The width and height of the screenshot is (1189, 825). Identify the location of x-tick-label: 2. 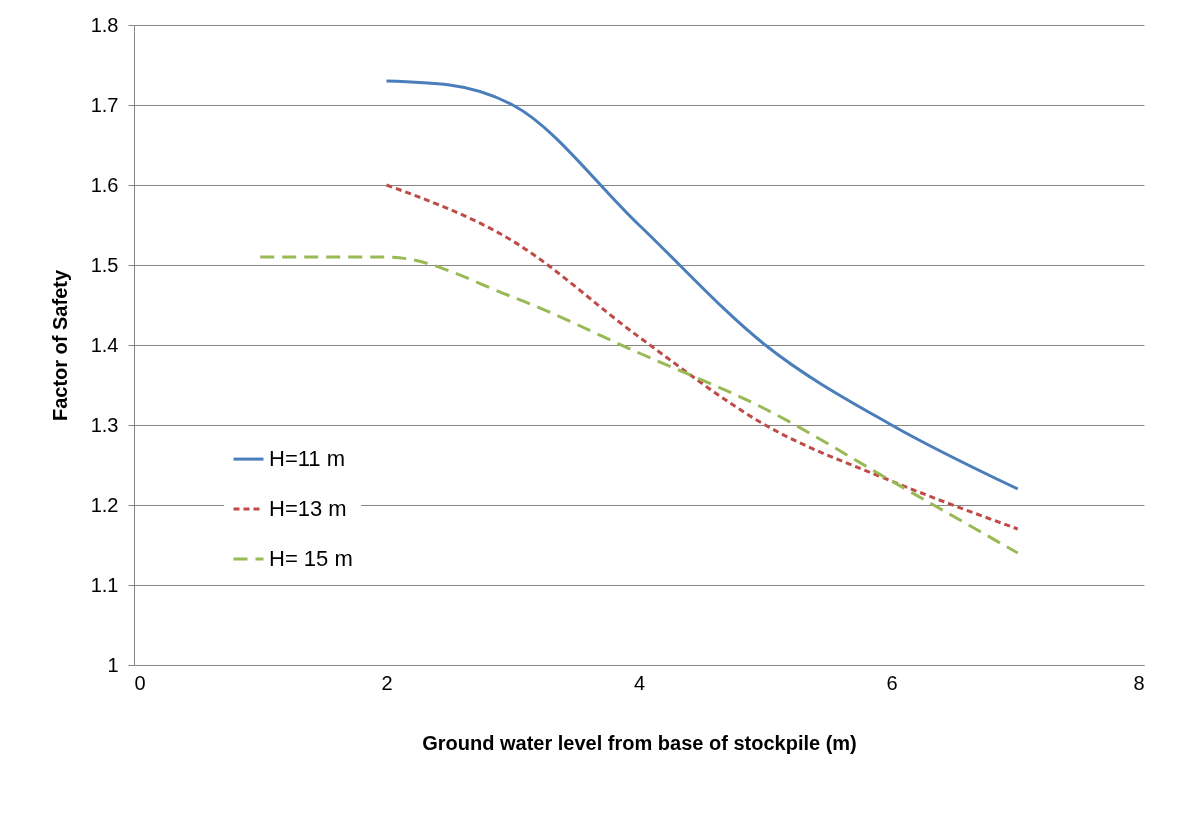
(387, 682).